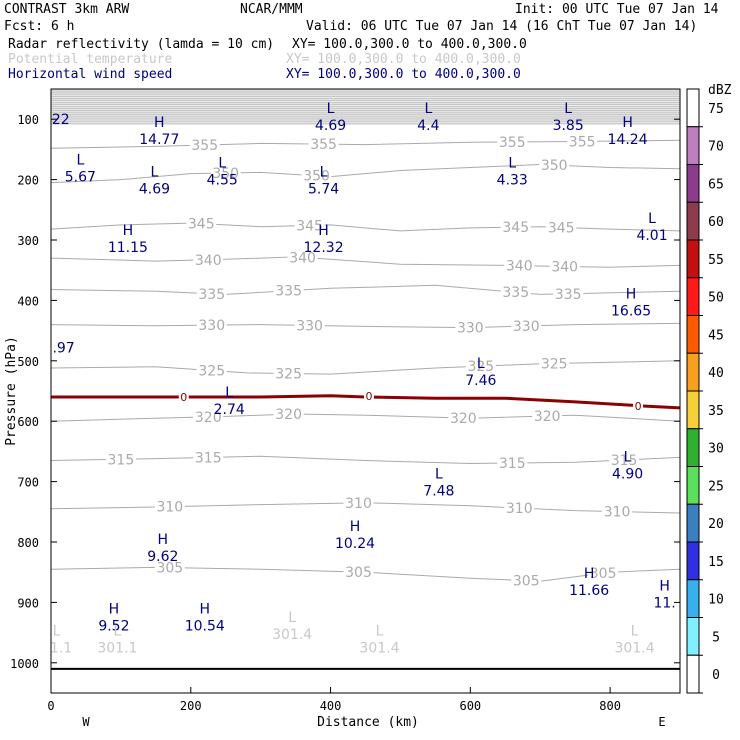 The height and width of the screenshot is (740, 740). I want to click on colorbar-level: 40, so click(716, 373).